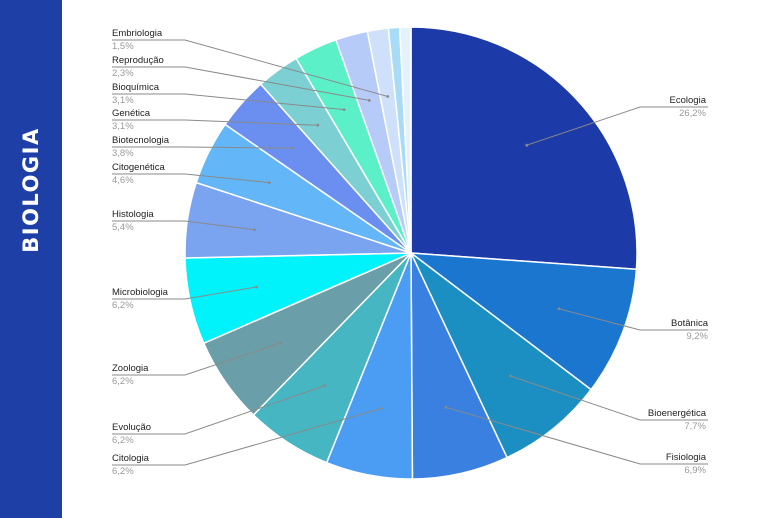 The height and width of the screenshot is (518, 768). What do you see at coordinates (123, 227) in the screenshot?
I see `slice-value-histologia: 5,4%` at bounding box center [123, 227].